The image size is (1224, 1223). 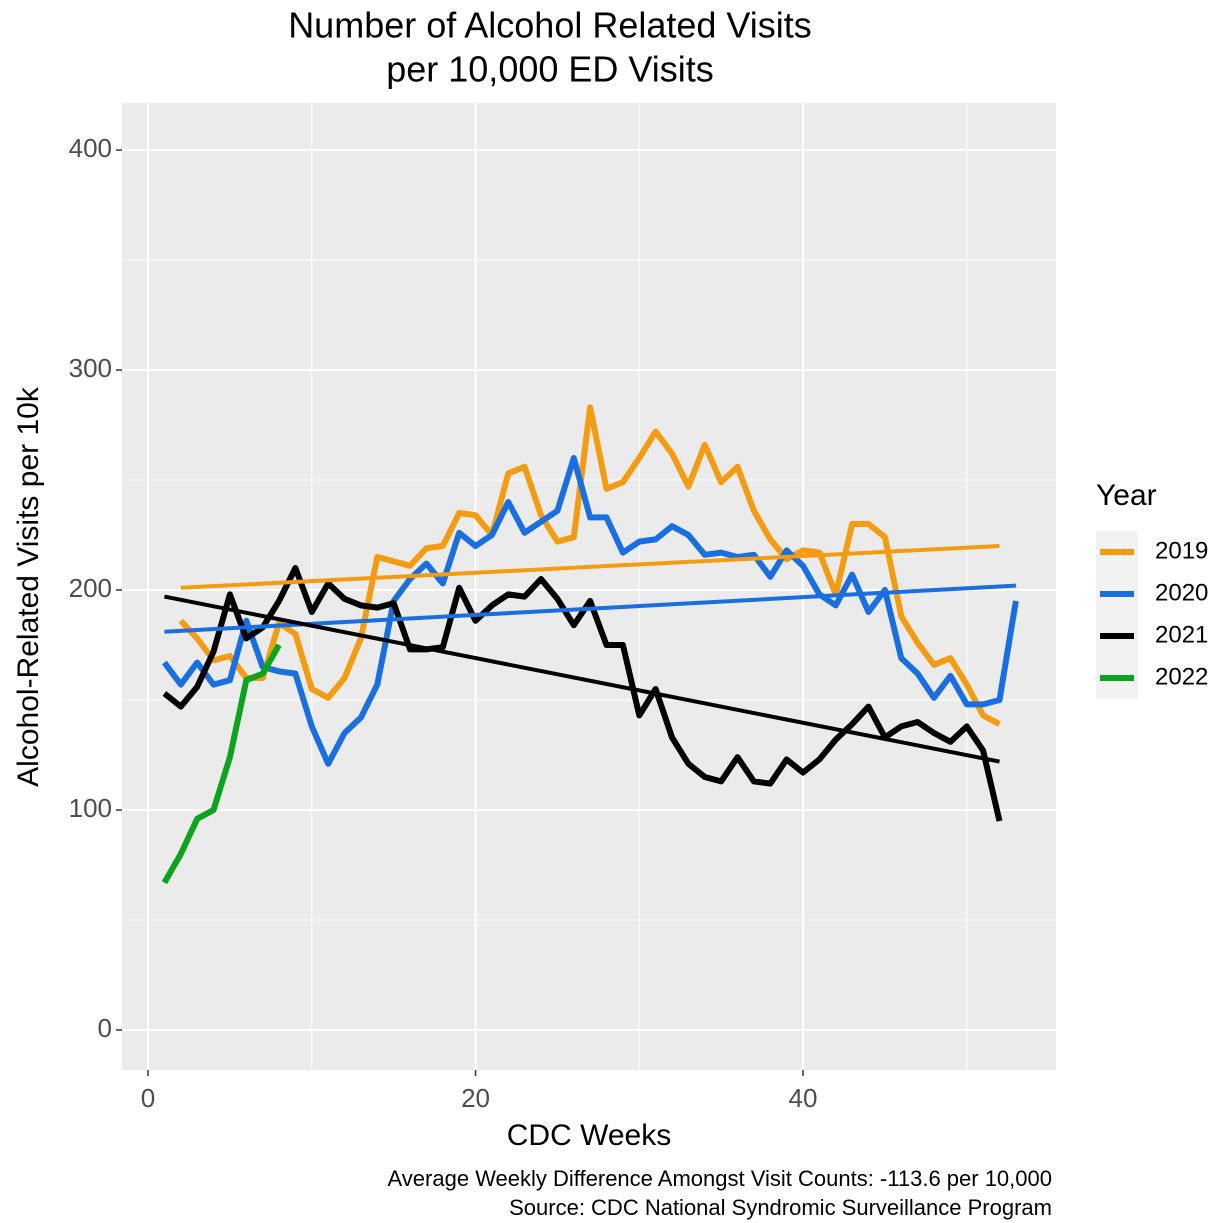 What do you see at coordinates (589, 1135) in the screenshot?
I see `x-axis-label: CDC Weeks` at bounding box center [589, 1135].